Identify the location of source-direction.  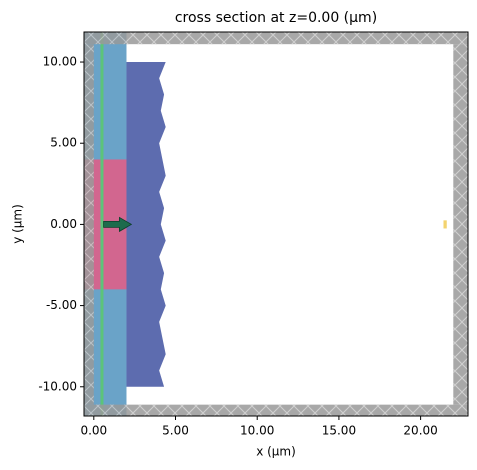
(118, 224).